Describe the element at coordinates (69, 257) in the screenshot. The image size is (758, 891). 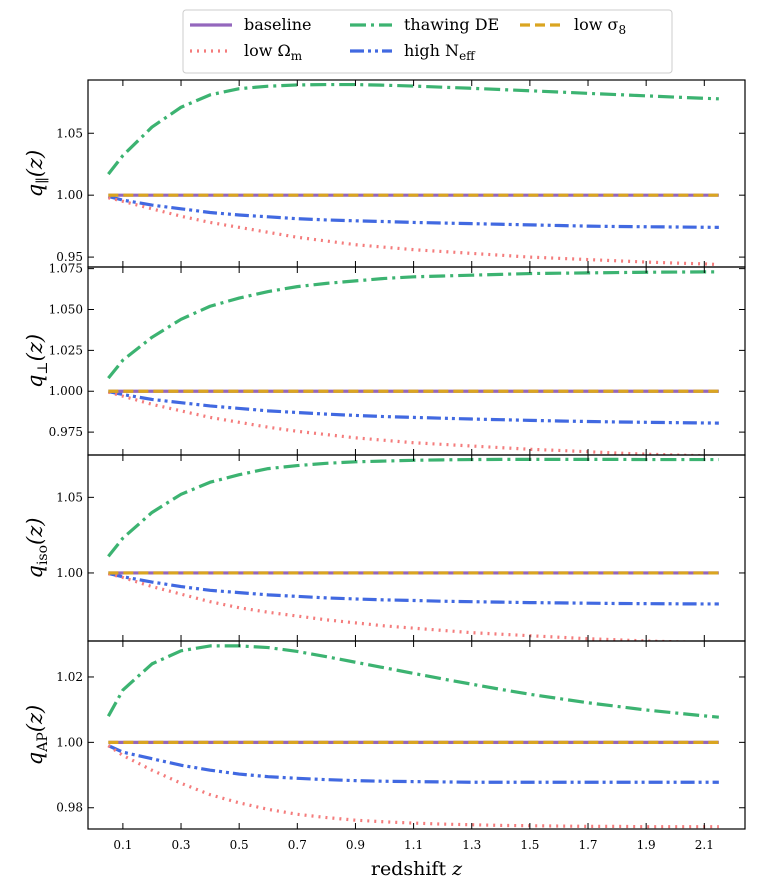
I see `y-tick-label: 0.95` at that location.